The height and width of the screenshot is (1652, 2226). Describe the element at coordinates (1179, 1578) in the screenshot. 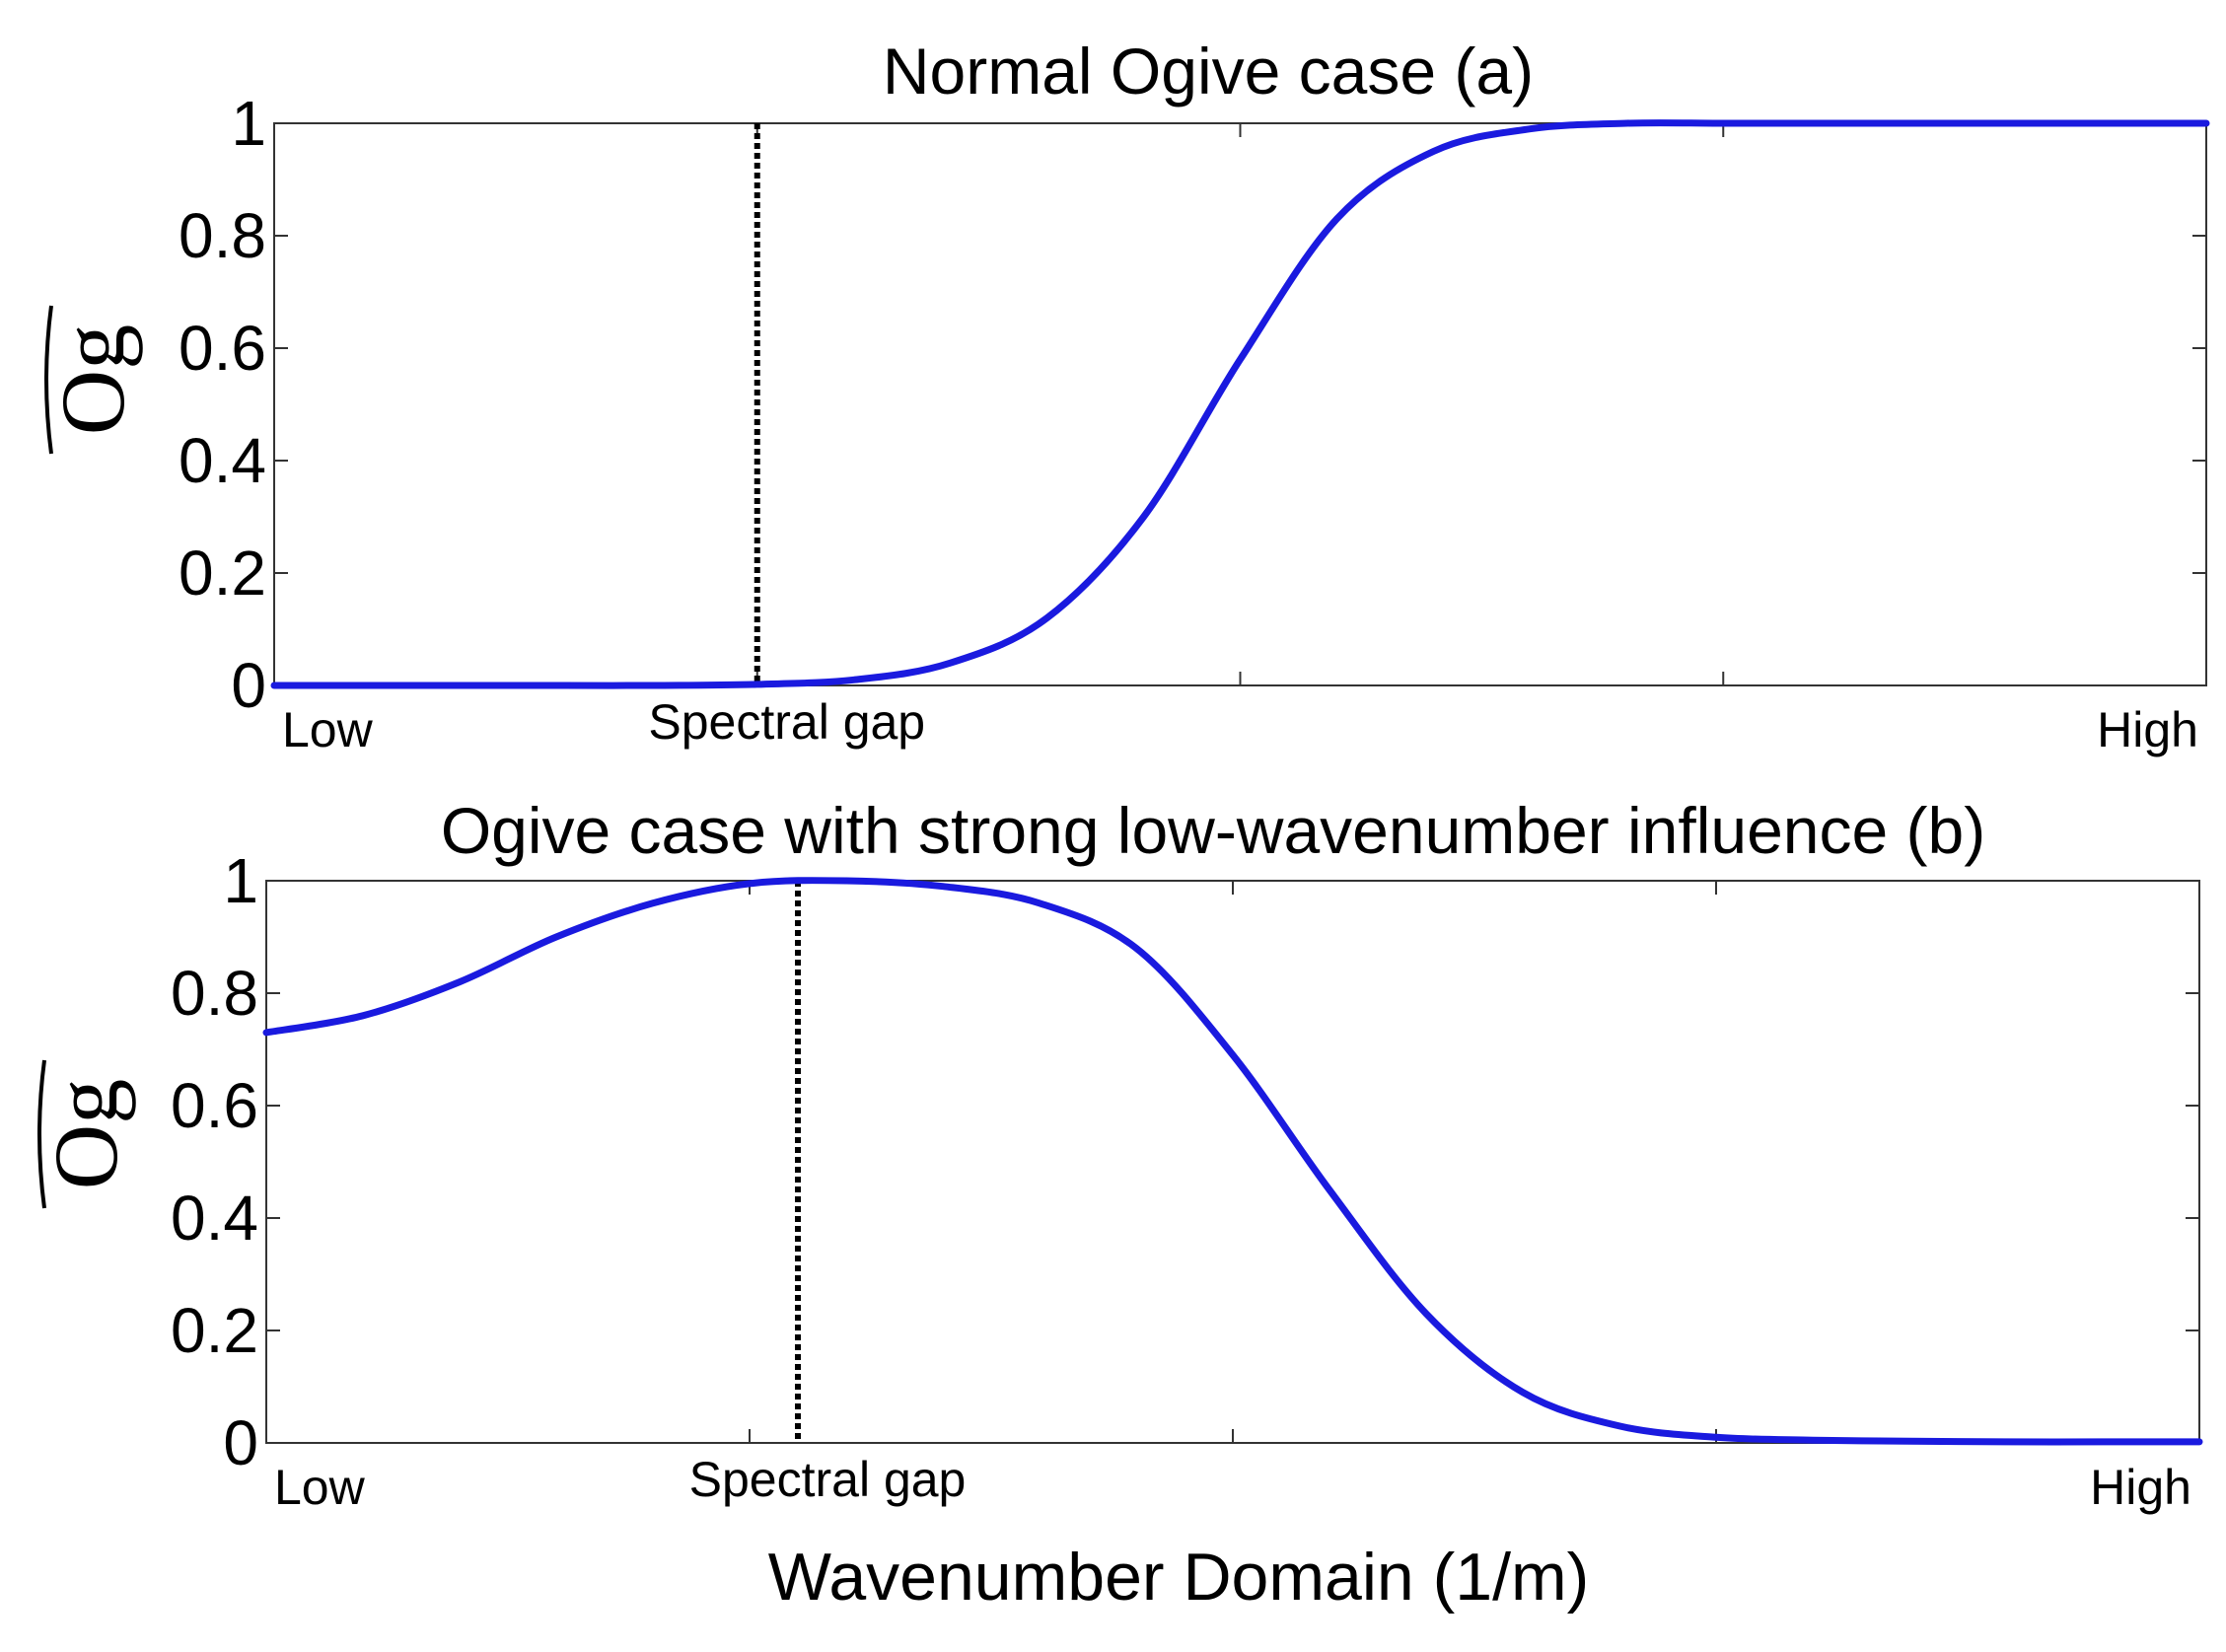

I see `x-axis-label: Wavenumber Domain (1/m)` at that location.